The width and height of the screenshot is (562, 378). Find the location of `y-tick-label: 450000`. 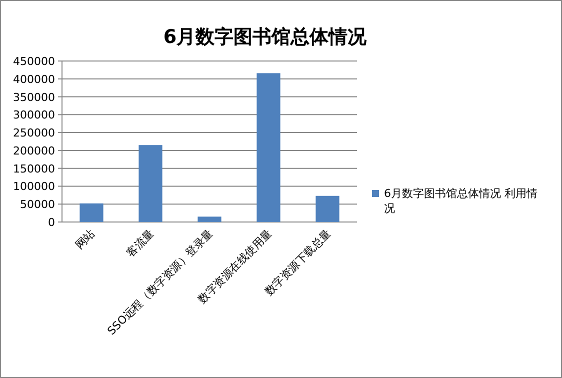

y-tick-label: 450000 is located at coordinates (34, 61).